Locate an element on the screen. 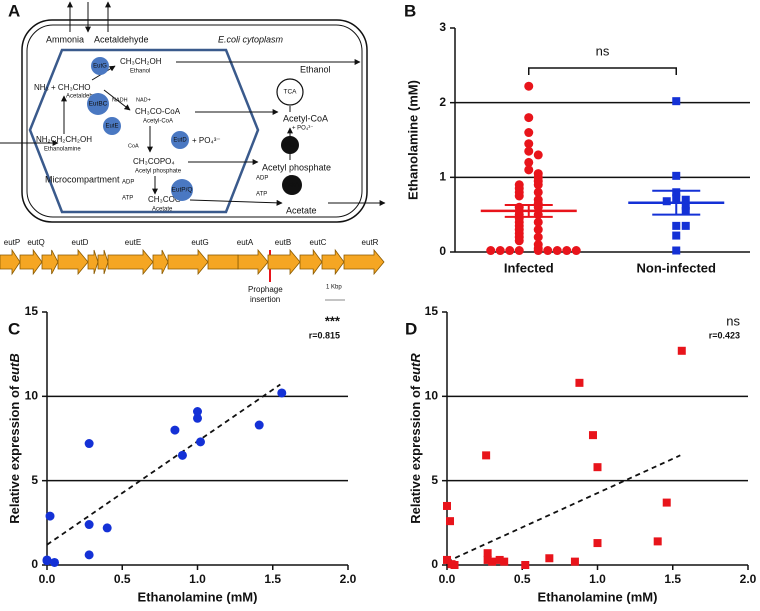 The image size is (760, 611). significance-label: ns is located at coordinates (603, 50).